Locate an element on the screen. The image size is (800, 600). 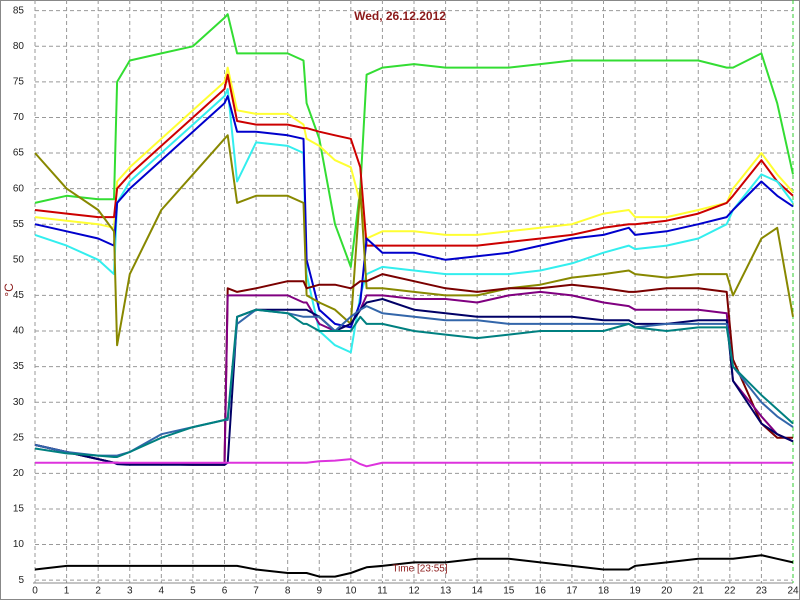
x-tick-label: 11 is located at coordinates (382, 591).